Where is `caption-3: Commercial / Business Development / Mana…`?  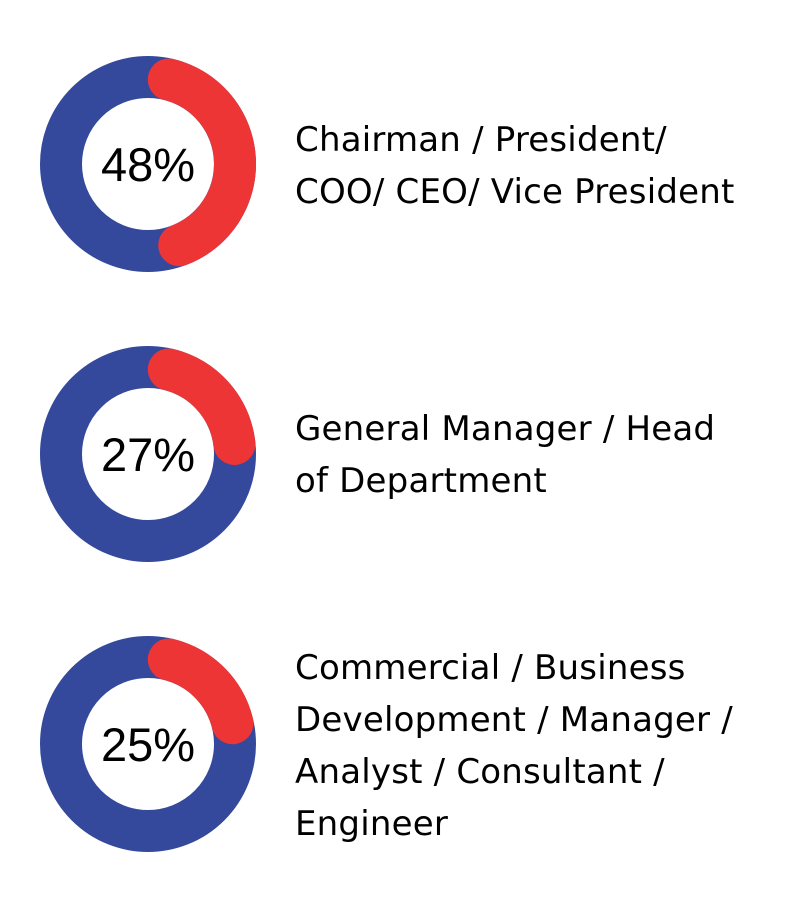
caption-3: Commercial / Business Development / Mana… is located at coordinates (542, 746).